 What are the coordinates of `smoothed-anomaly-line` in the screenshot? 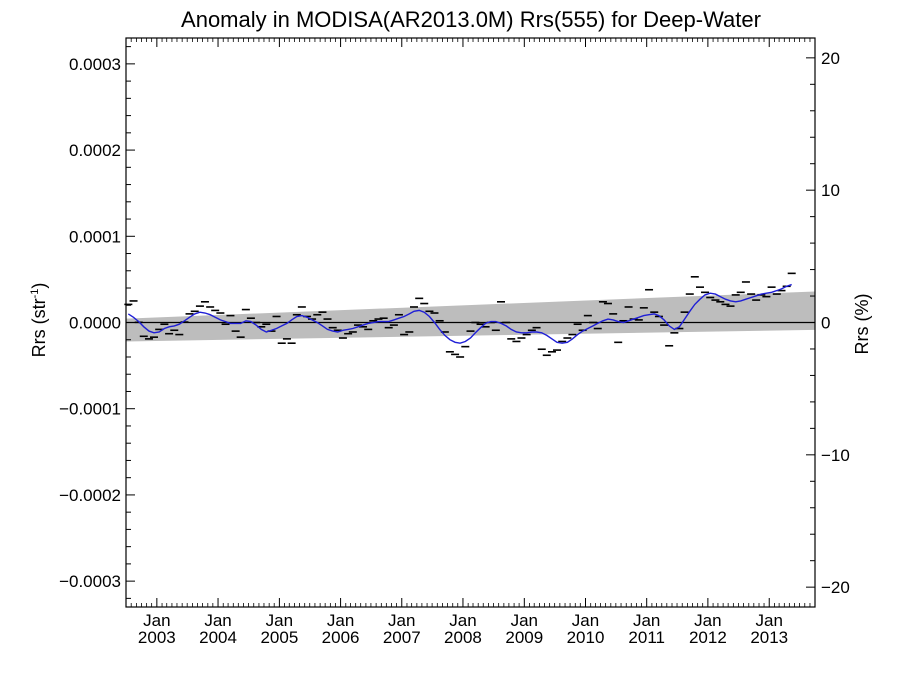 It's located at (459, 313).